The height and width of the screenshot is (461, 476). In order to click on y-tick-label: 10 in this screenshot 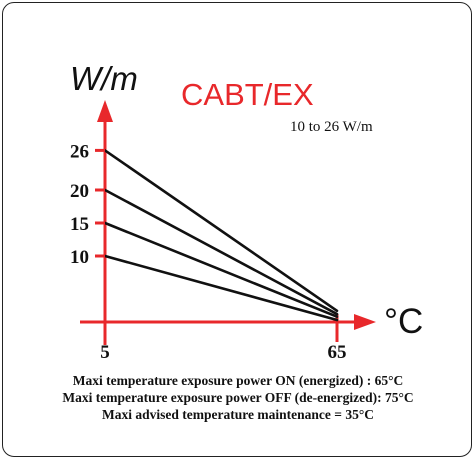, I will do `click(79, 257)`.